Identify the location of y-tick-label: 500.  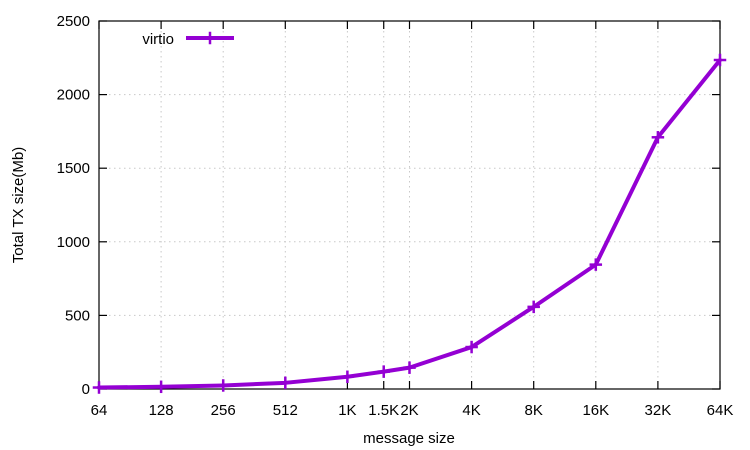
(77, 315).